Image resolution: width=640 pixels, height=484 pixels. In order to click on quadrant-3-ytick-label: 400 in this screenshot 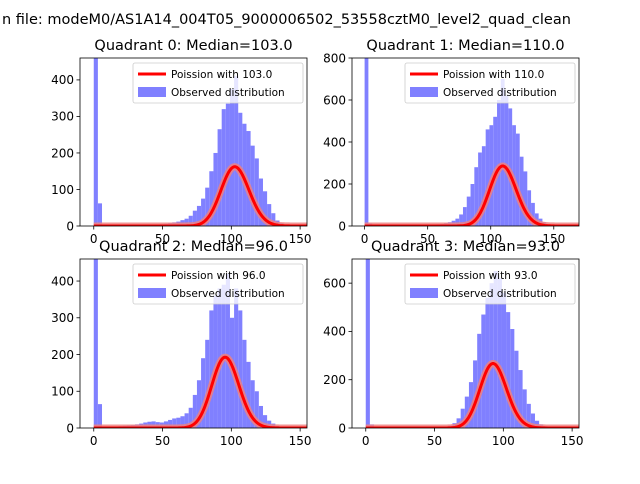, I will do `click(334, 332)`.